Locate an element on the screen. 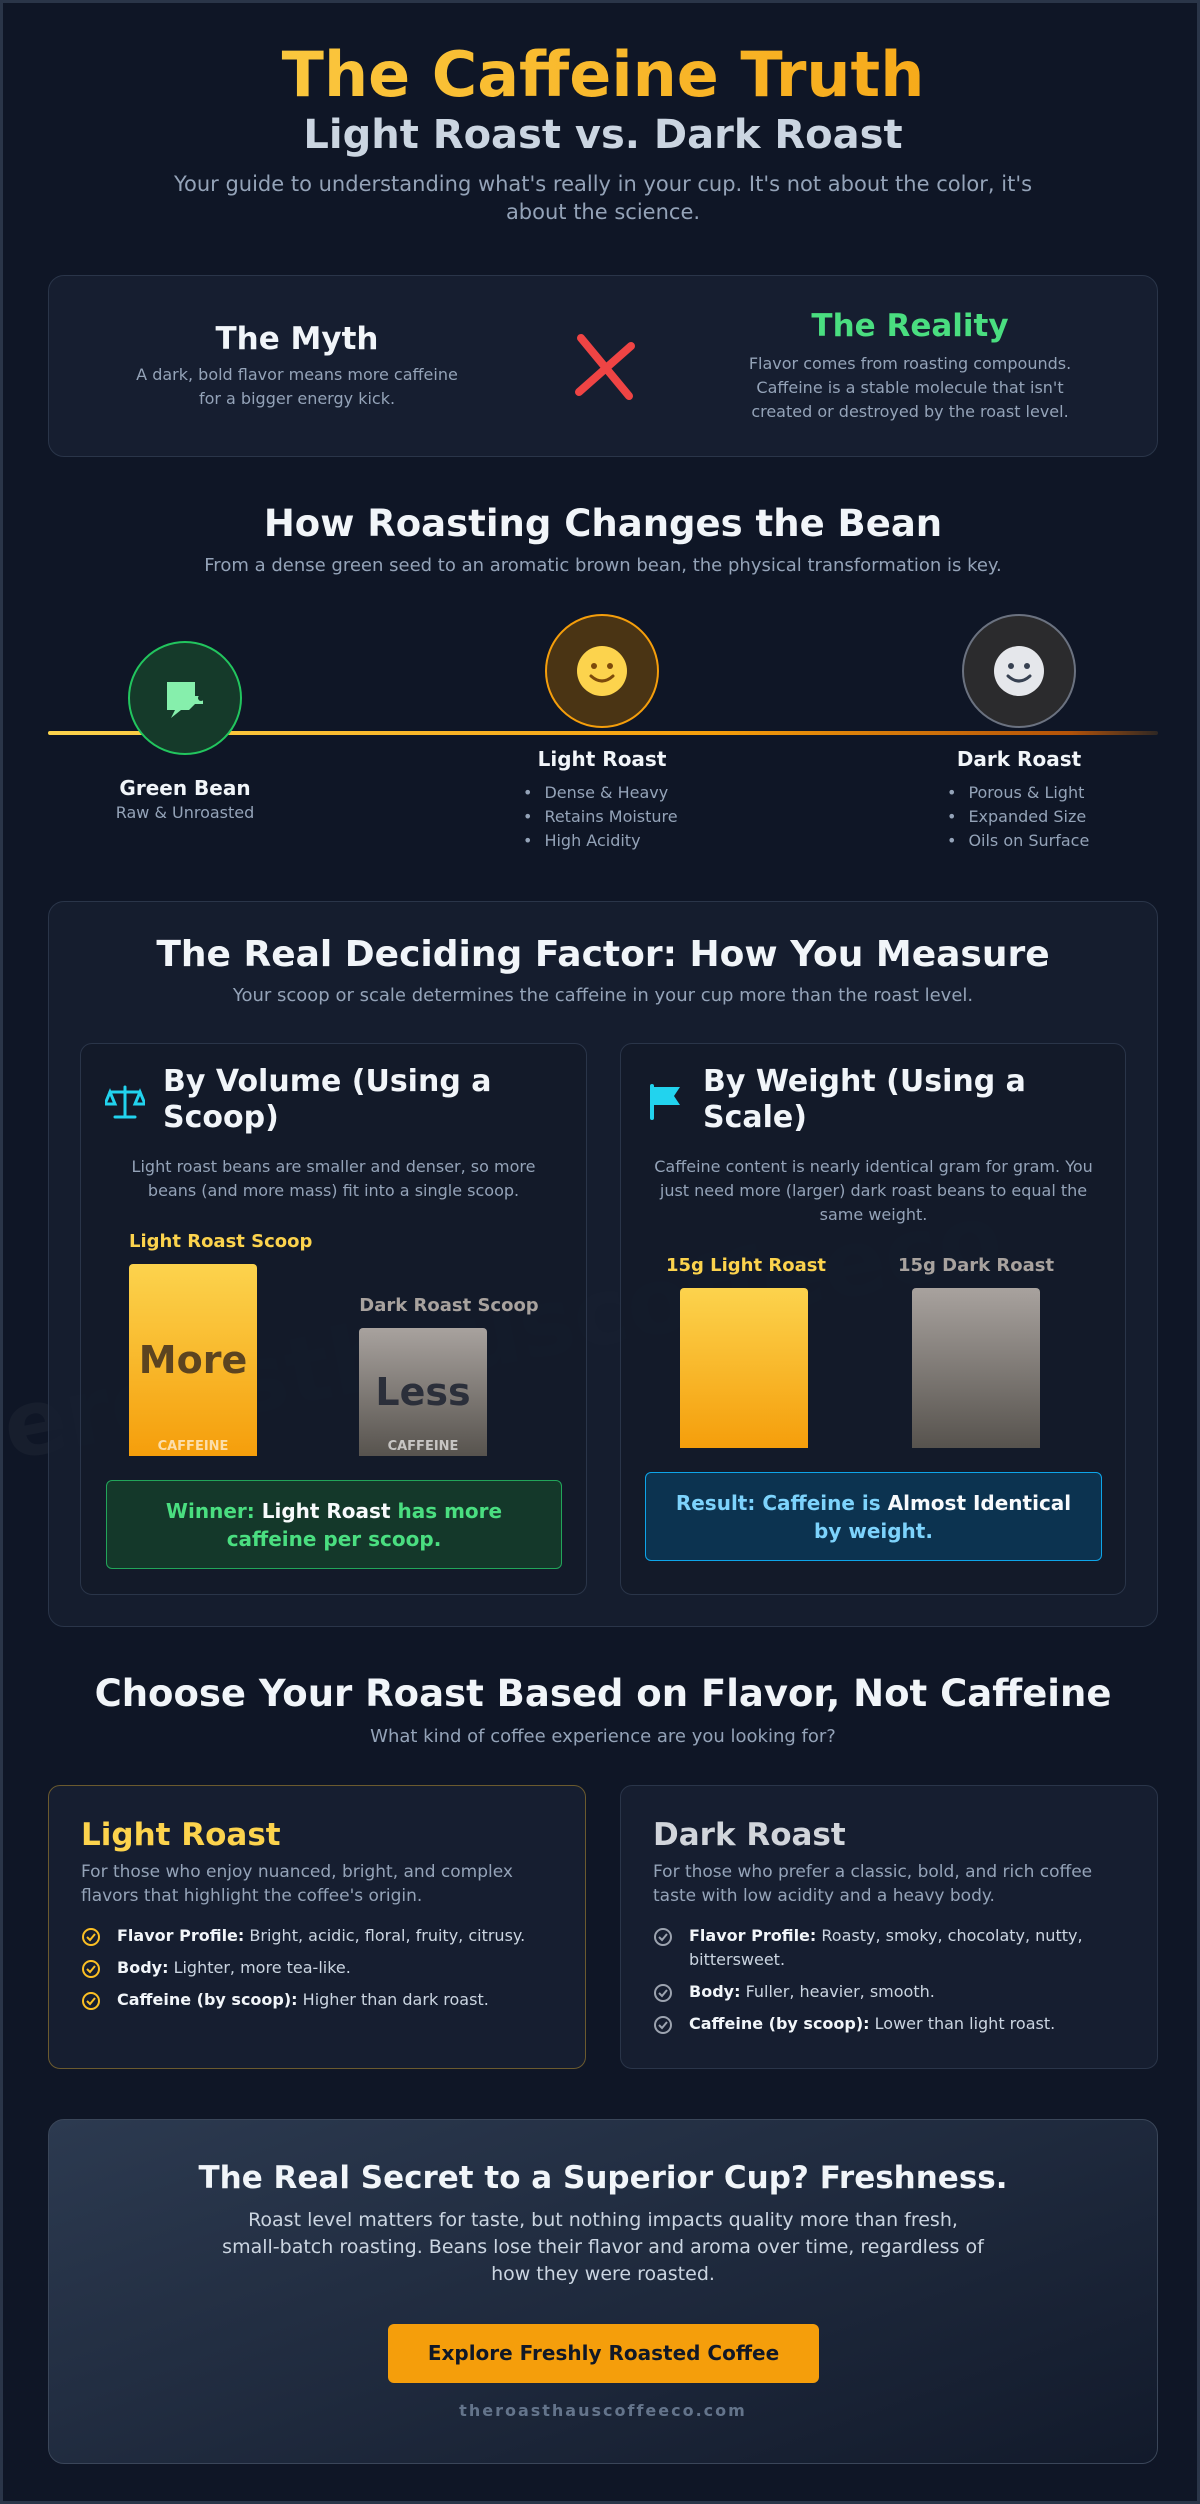 The image size is (1200, 2504). bar-text: More is located at coordinates (193, 1360).